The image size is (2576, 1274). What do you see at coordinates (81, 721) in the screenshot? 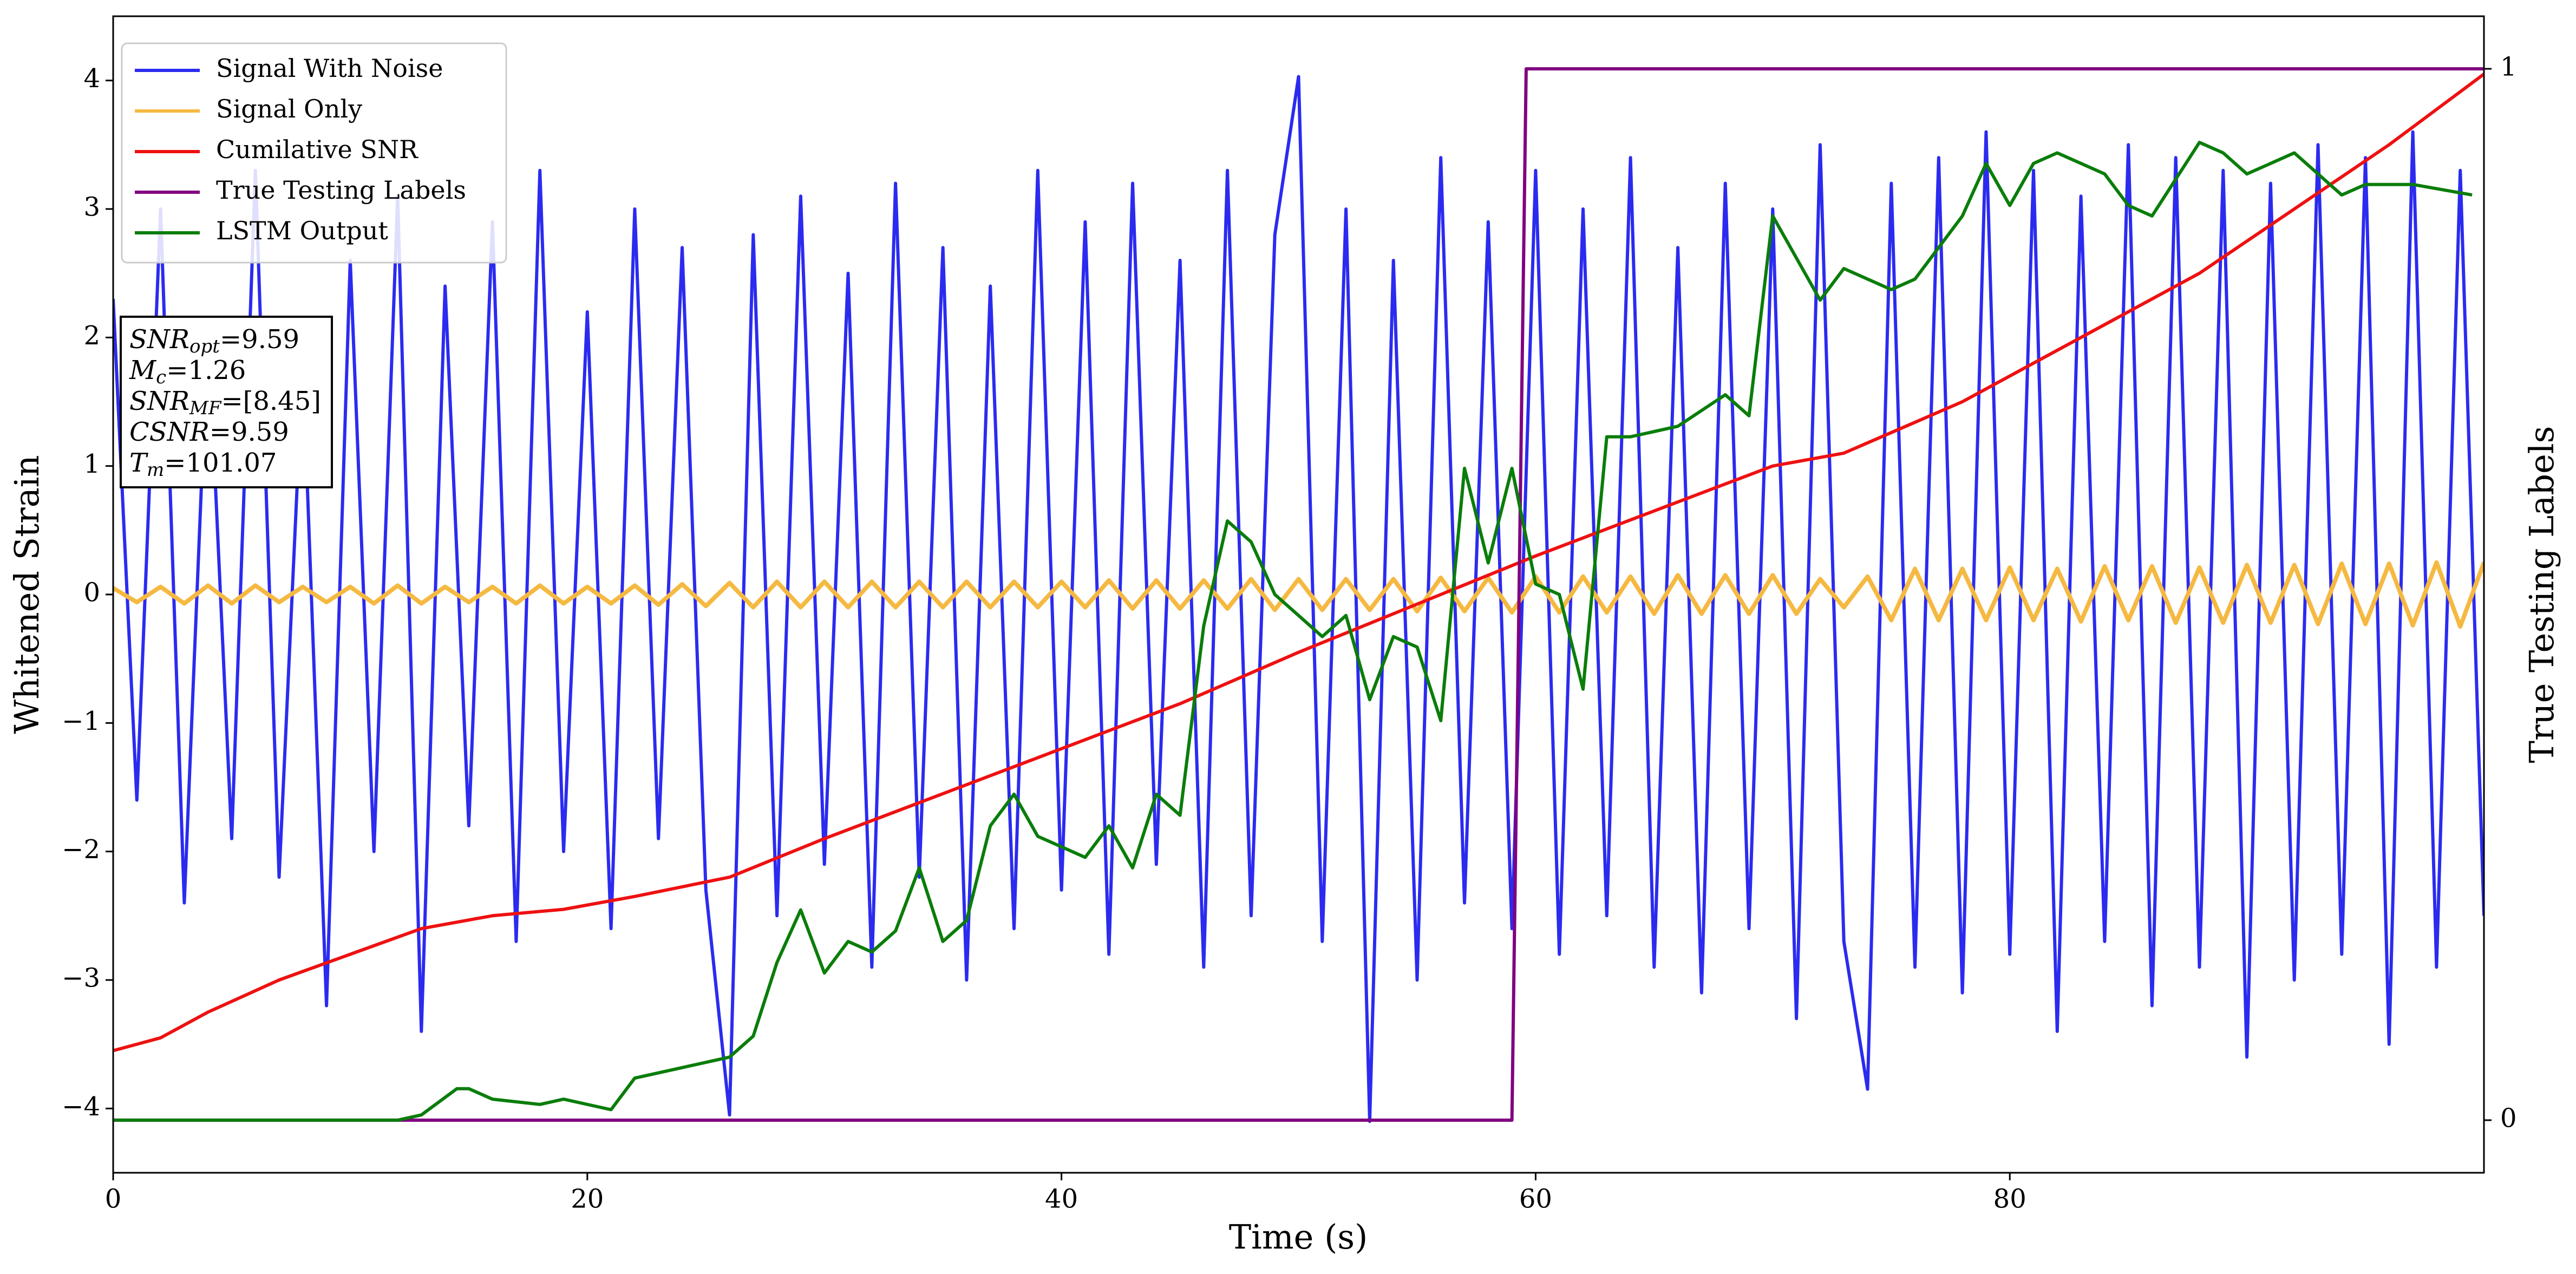
I see `y-tick-label: −1` at bounding box center [81, 721].